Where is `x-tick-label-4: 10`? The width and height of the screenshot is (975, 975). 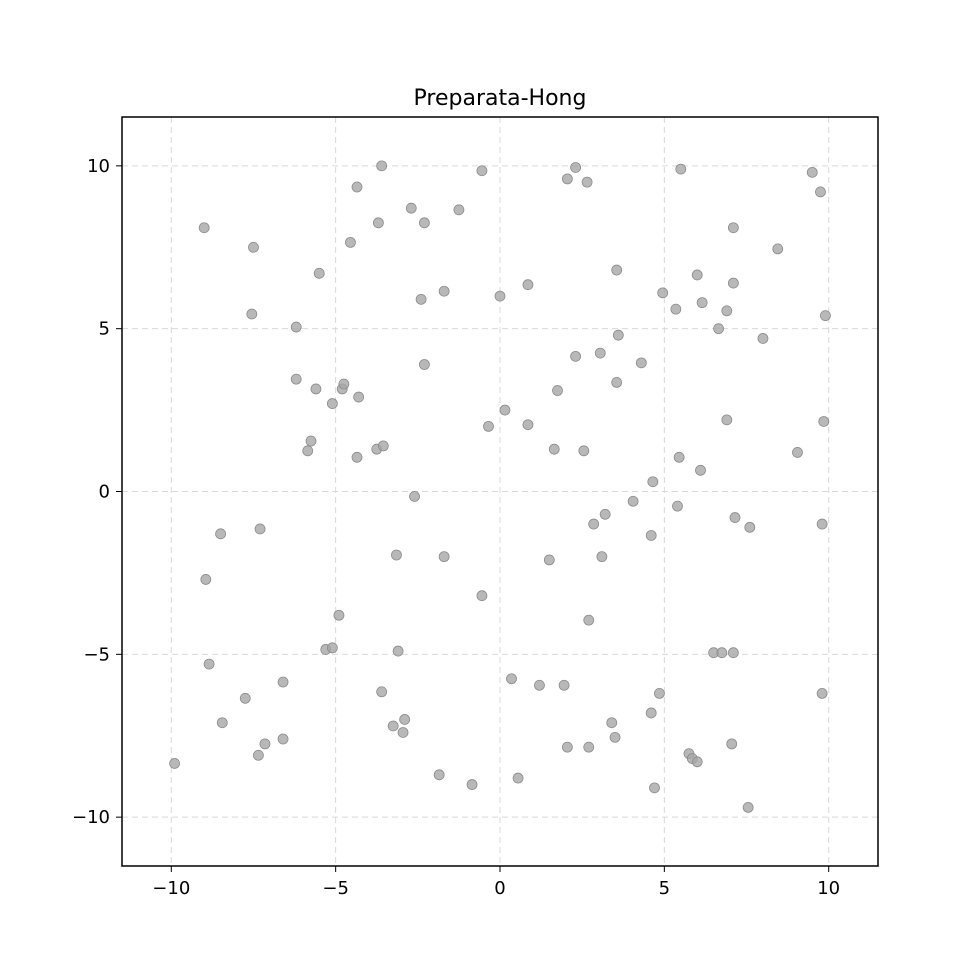 x-tick-label-4: 10 is located at coordinates (828, 888).